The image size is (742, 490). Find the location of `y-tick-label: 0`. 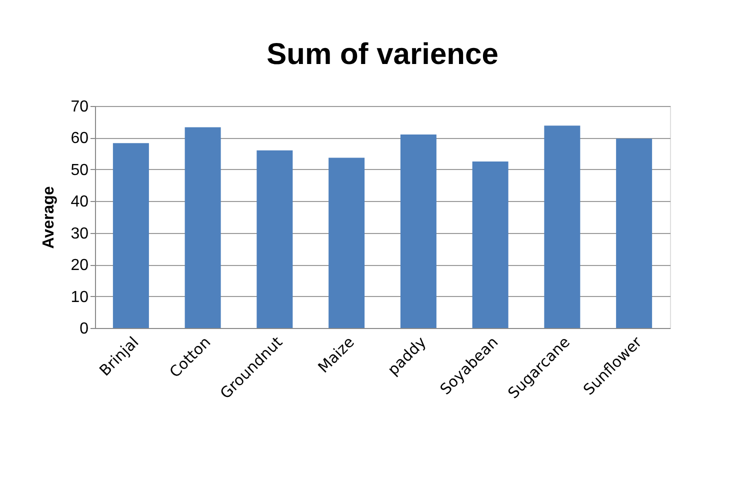

y-tick-label: 0 is located at coordinates (84, 329).